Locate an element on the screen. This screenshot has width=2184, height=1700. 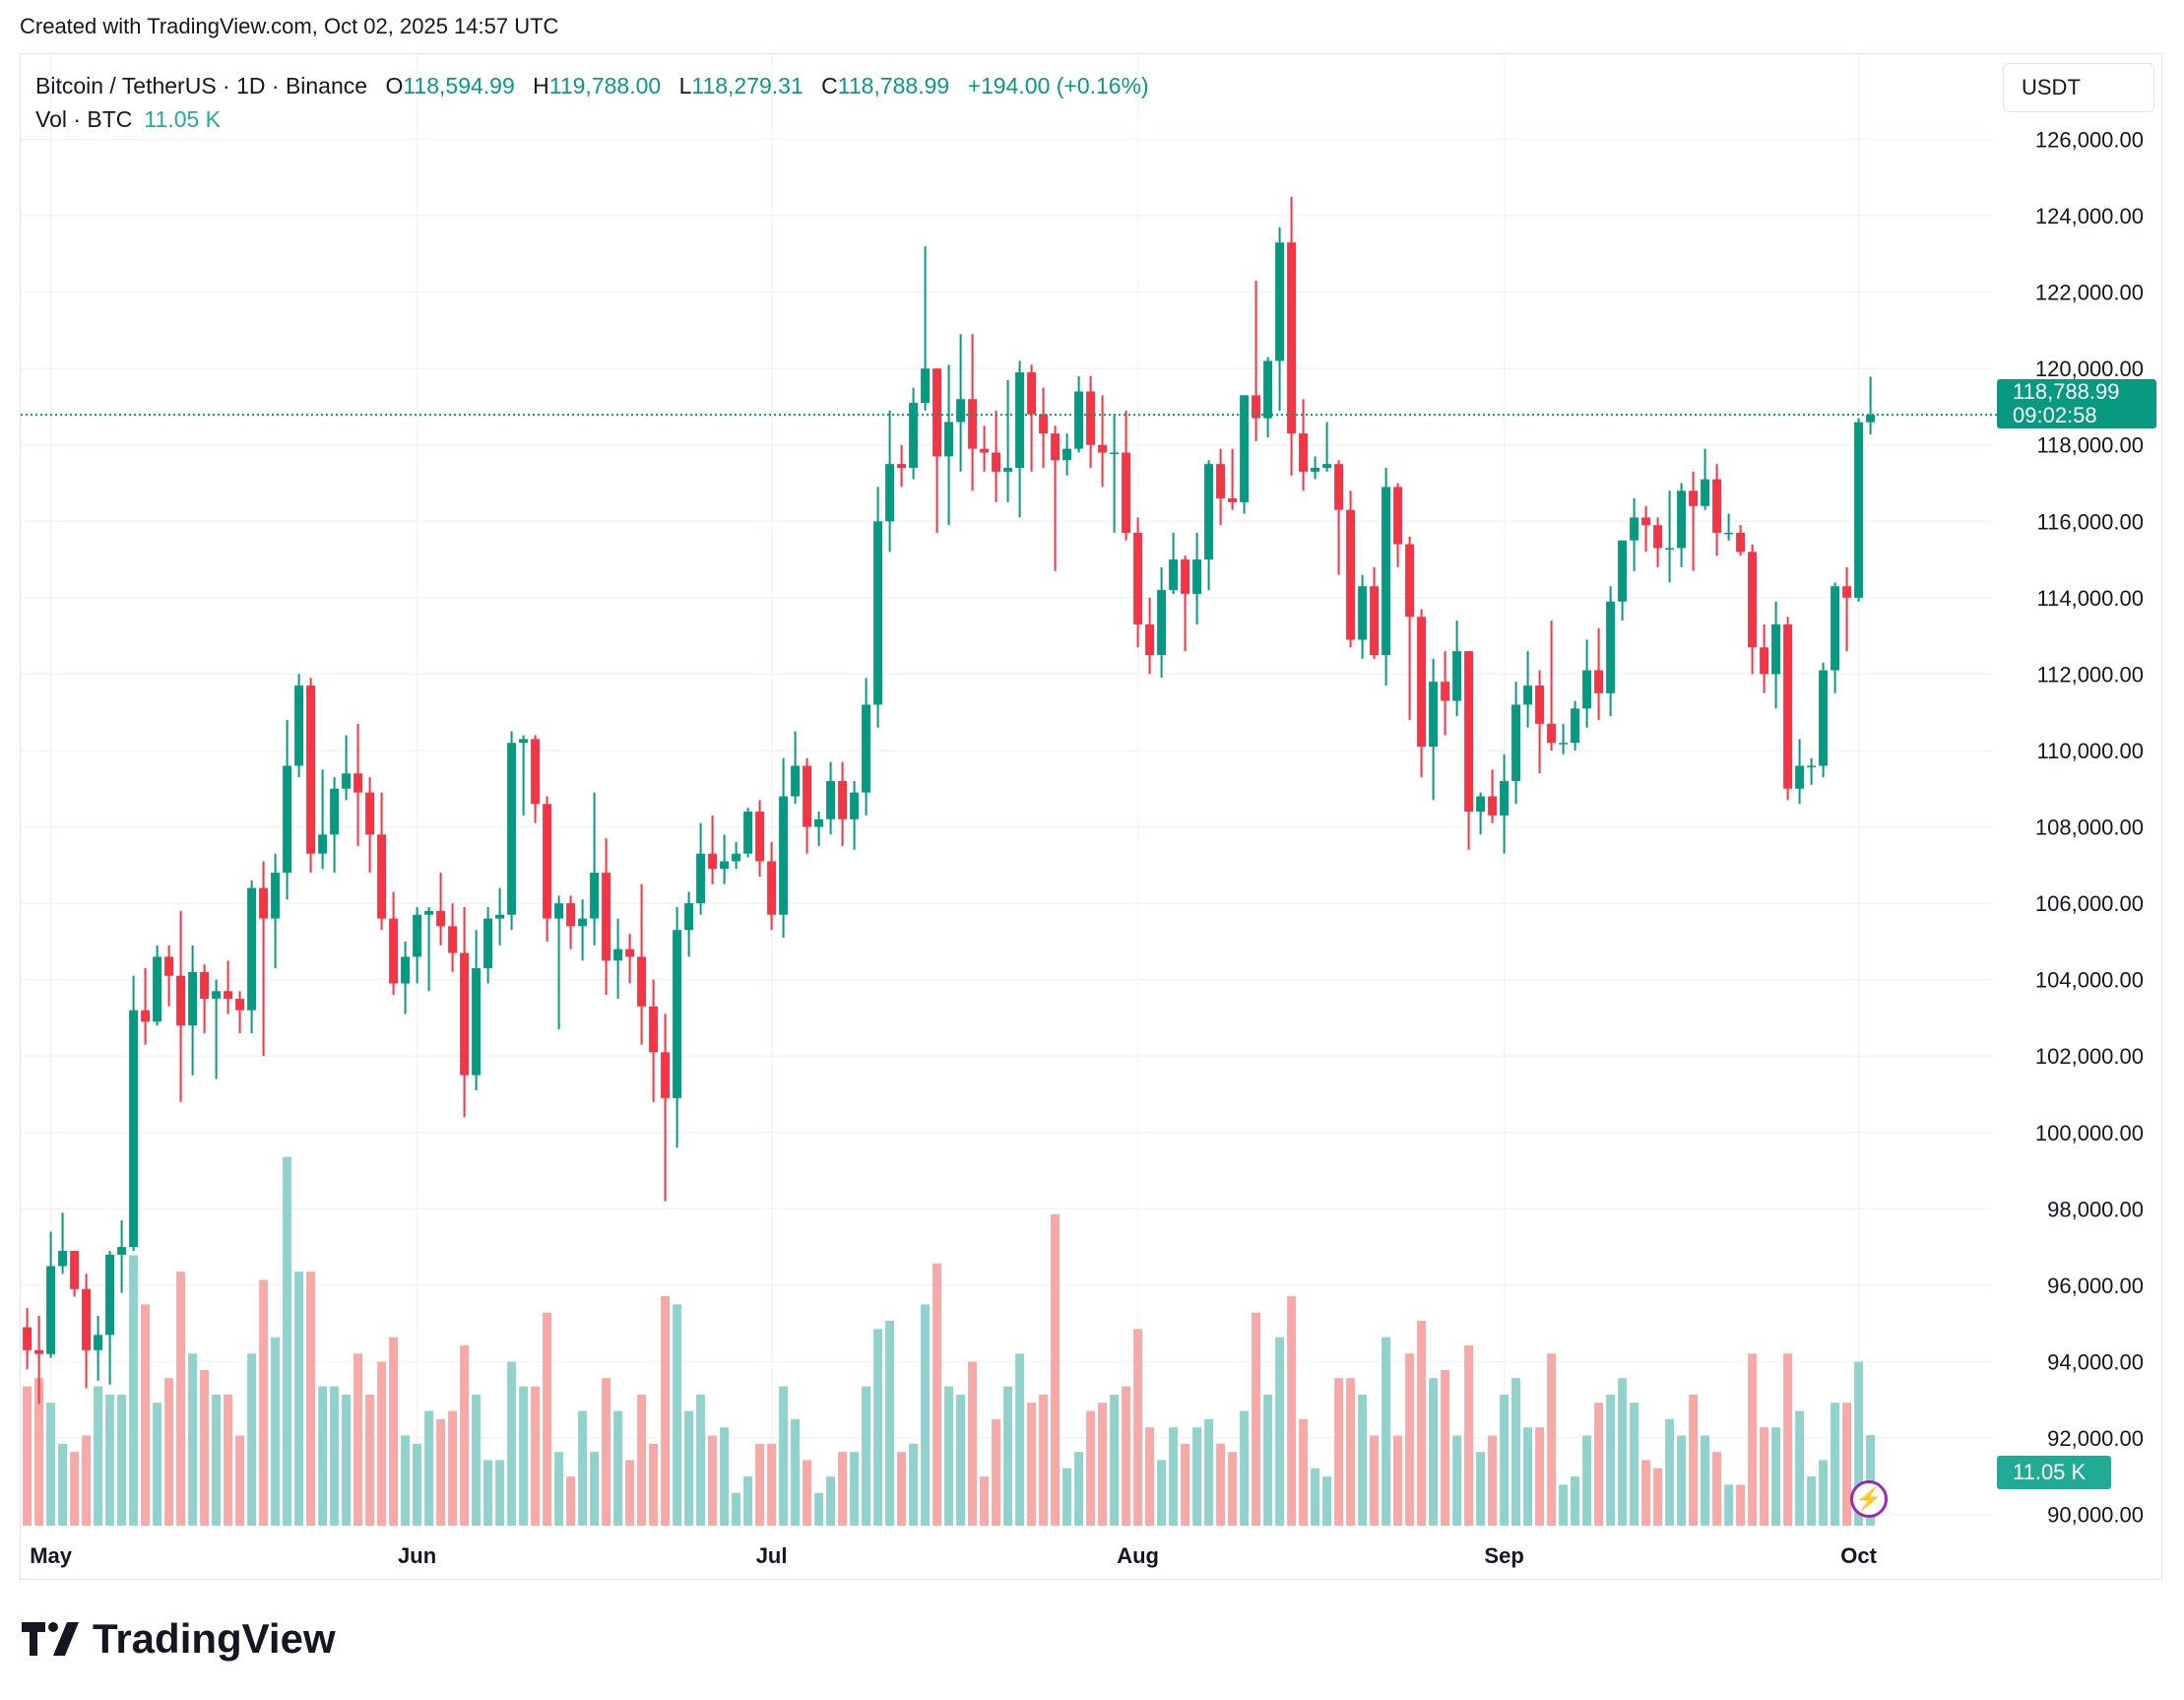
lightning-bolt-icon: ⚡ is located at coordinates (1869, 1499).